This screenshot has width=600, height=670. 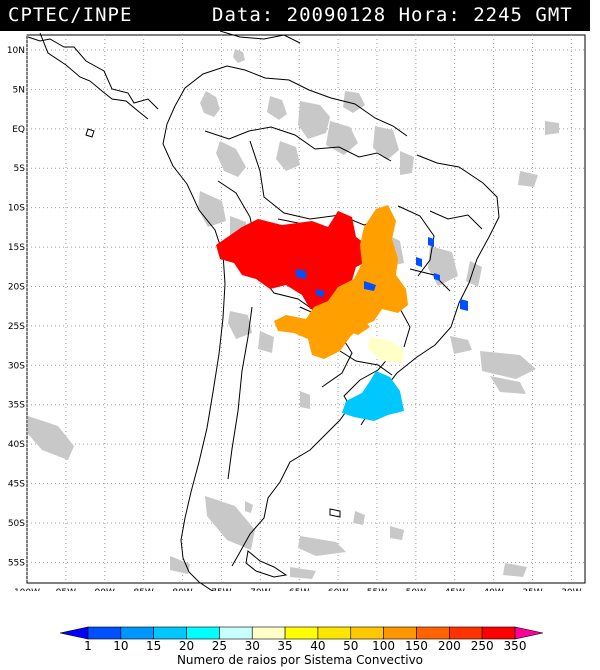 What do you see at coordinates (20, 169) in the screenshot?
I see `latitude-tick-label: 5S` at bounding box center [20, 169].